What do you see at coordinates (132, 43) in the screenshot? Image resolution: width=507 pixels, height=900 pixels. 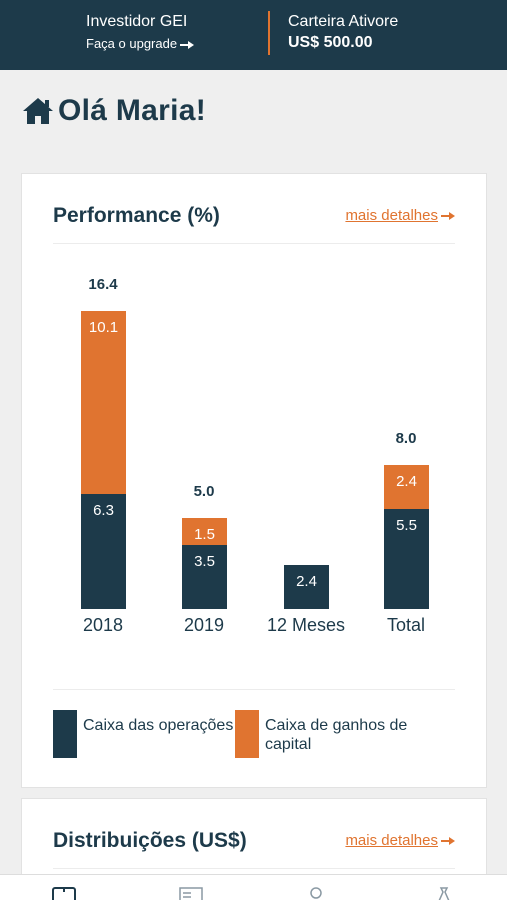 I see `upgrade-label: Faça o upgrade` at bounding box center [132, 43].